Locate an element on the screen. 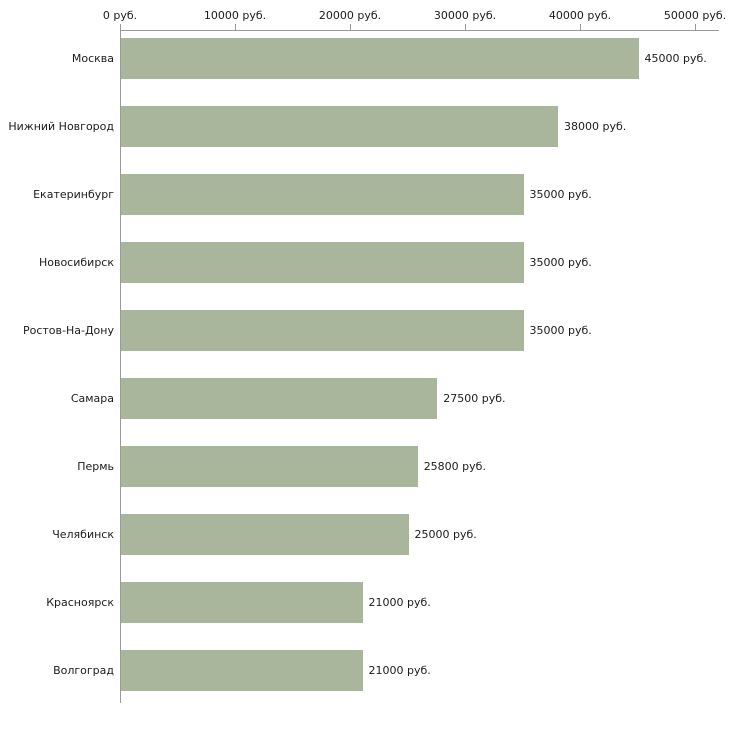 The height and width of the screenshot is (730, 730). x-tick-label: 30000 руб. is located at coordinates (465, 15).